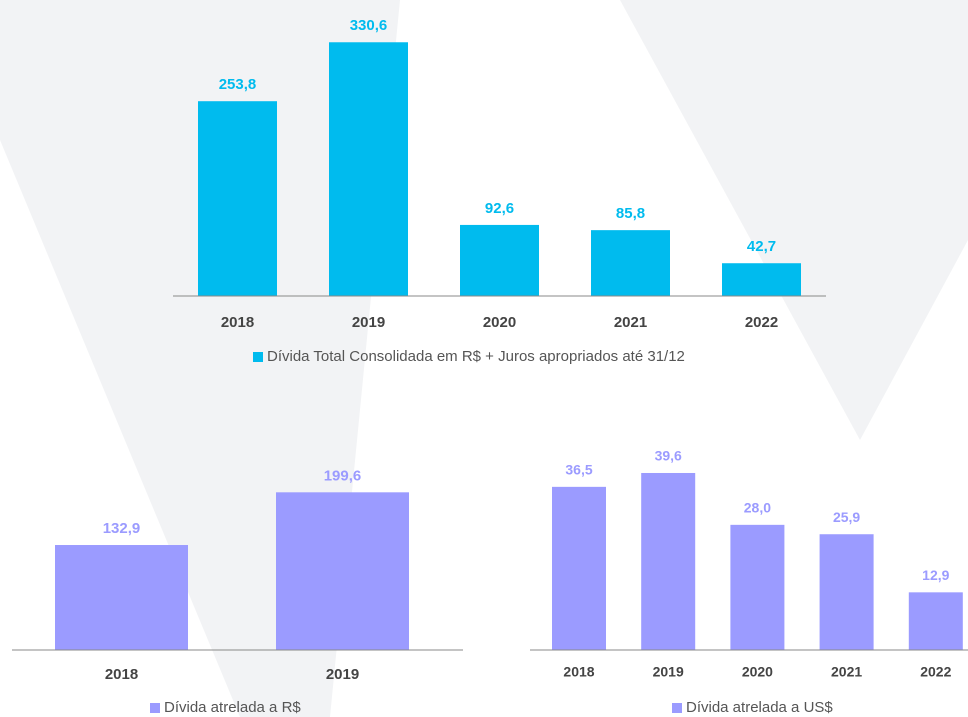 Image resolution: width=968 pixels, height=717 pixels. Describe the element at coordinates (757, 508) in the screenshot. I see `data-label: 28,0` at that location.